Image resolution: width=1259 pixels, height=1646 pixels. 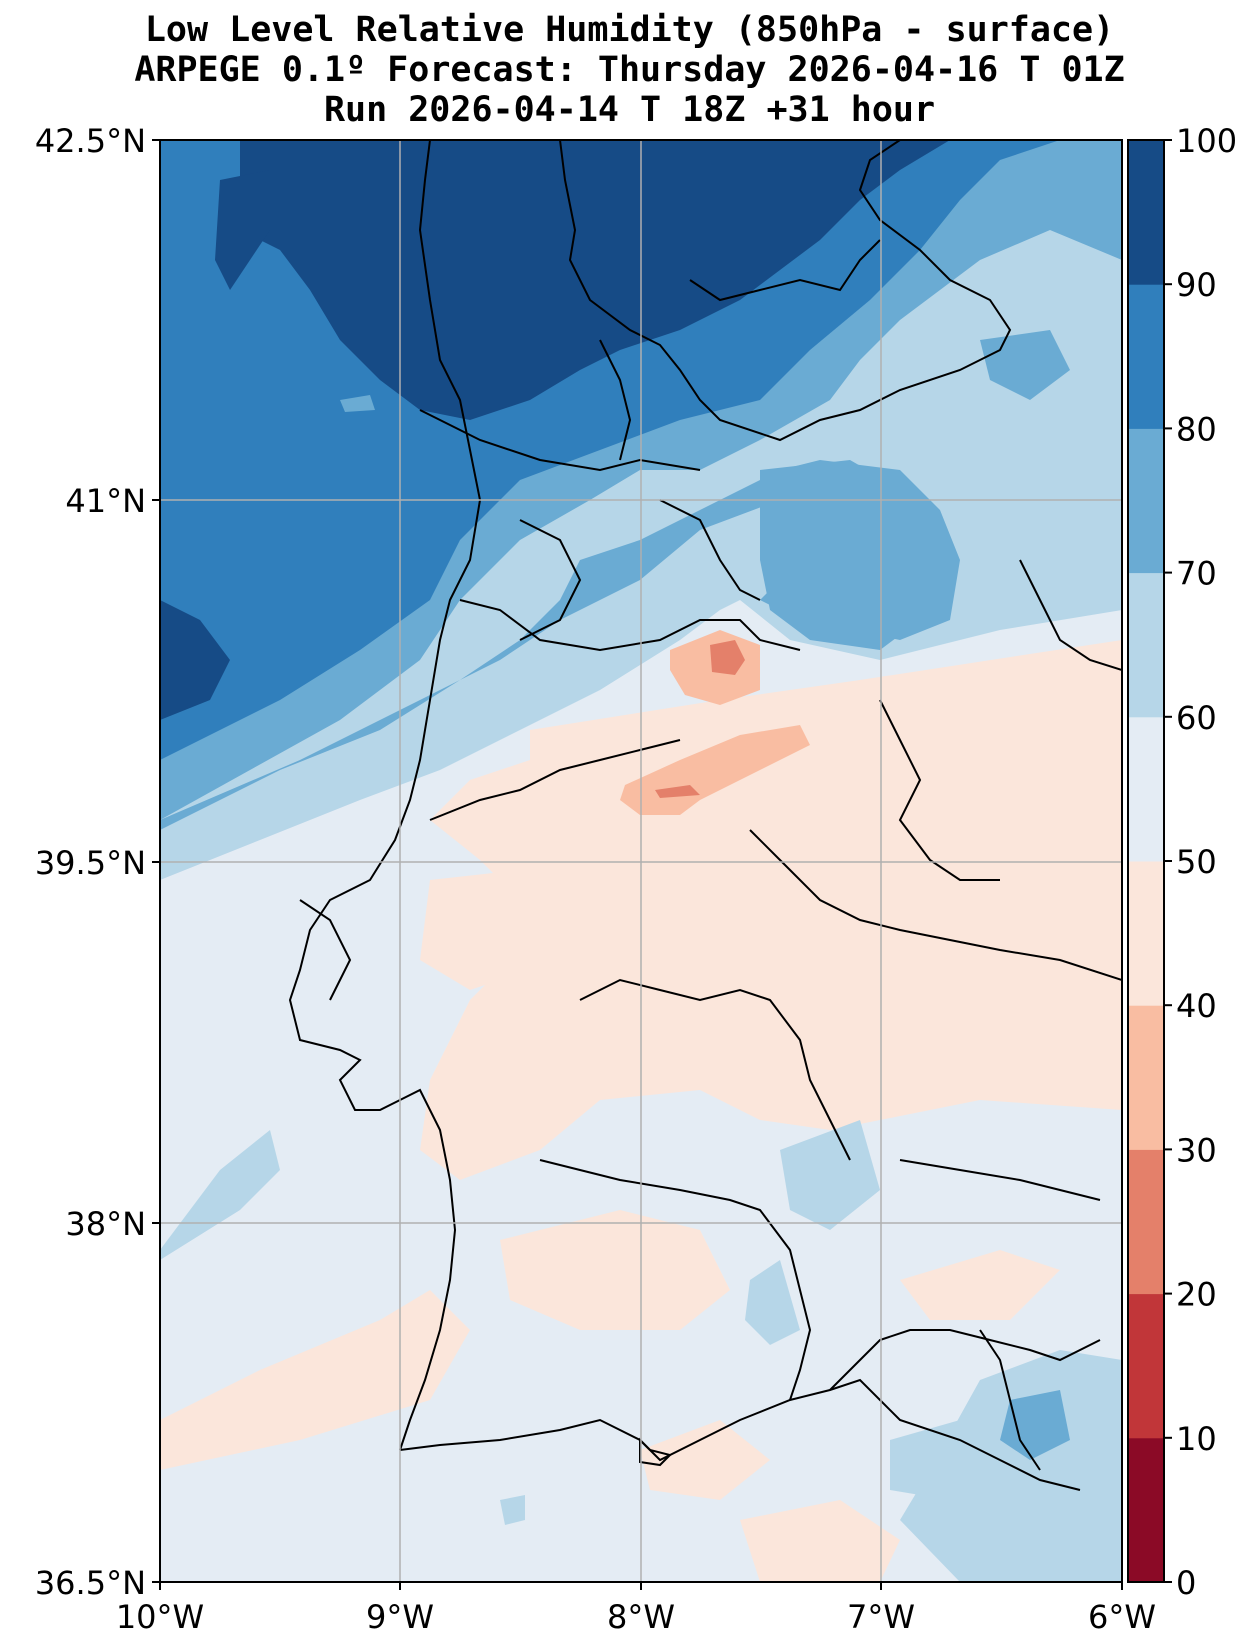 What do you see at coordinates (1196, 1150) in the screenshot?
I see `colorbar-tick-label: 30` at bounding box center [1196, 1150].